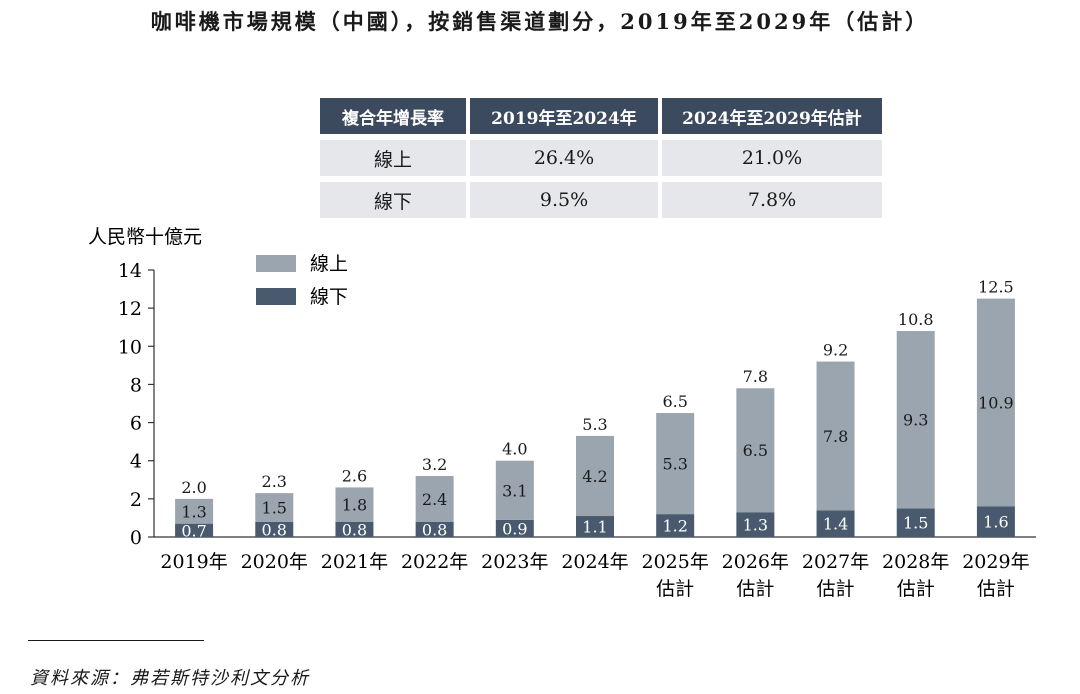 This screenshot has height=694, width=1080. What do you see at coordinates (136, 462) in the screenshot?
I see `y-tick-label: 4` at bounding box center [136, 462].